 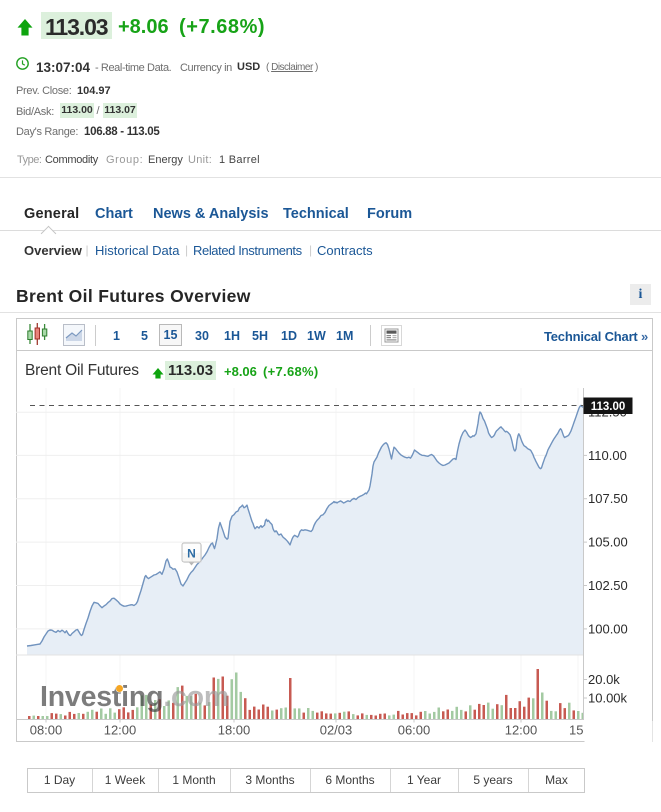 What do you see at coordinates (234, 730) in the screenshot?
I see `svg-text: 18:00` at bounding box center [234, 730].